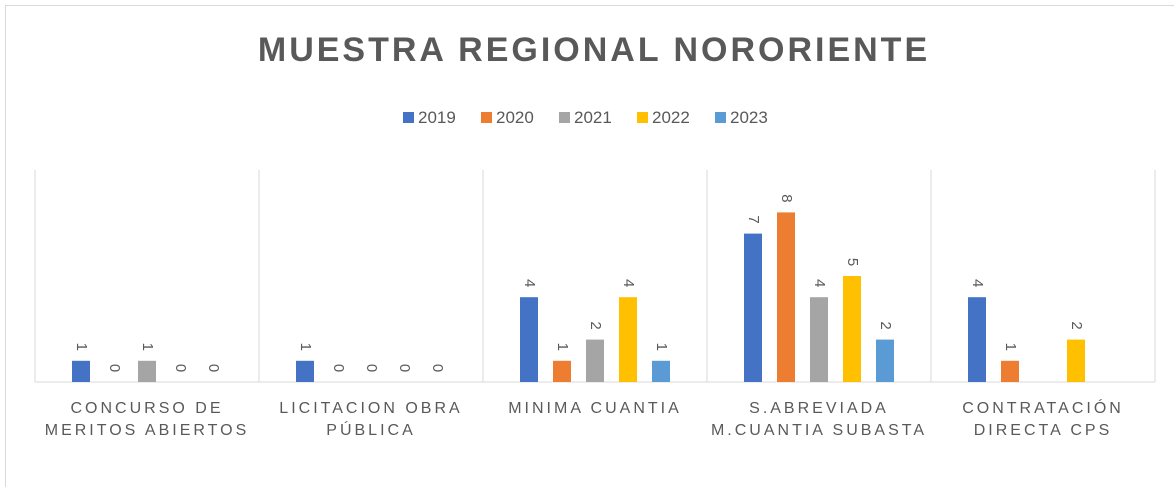 This screenshot has height=487, width=1174. I want to click on x-tick-label: S.ABREVIADA M.CUANTIA SUBASTA, so click(819, 419).